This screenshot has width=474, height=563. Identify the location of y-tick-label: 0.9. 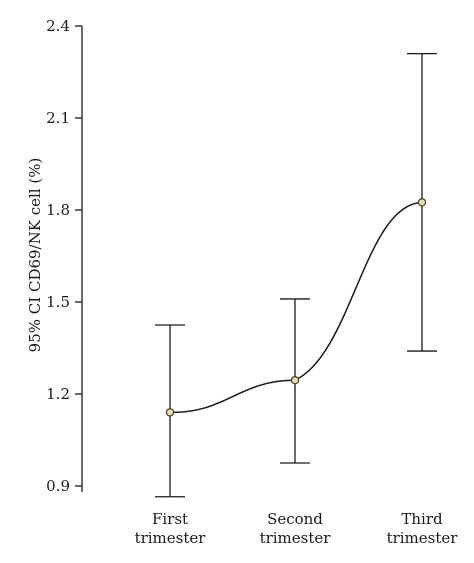
(58, 486).